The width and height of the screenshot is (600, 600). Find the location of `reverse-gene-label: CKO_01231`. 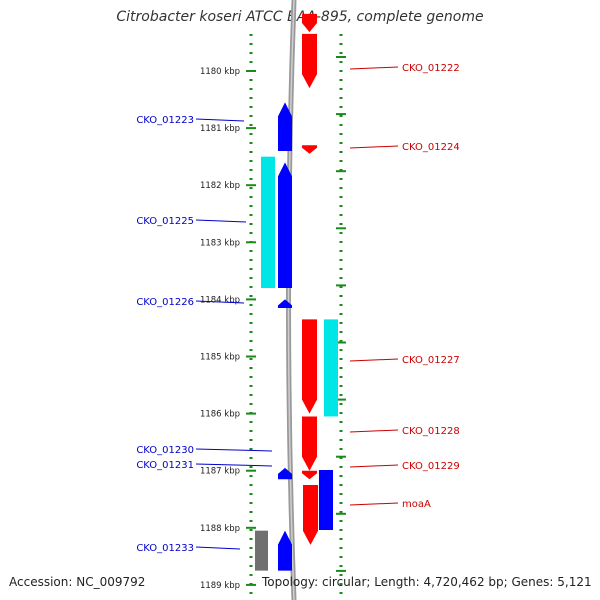

reverse-gene-label: CKO_01231 is located at coordinates (165, 465).